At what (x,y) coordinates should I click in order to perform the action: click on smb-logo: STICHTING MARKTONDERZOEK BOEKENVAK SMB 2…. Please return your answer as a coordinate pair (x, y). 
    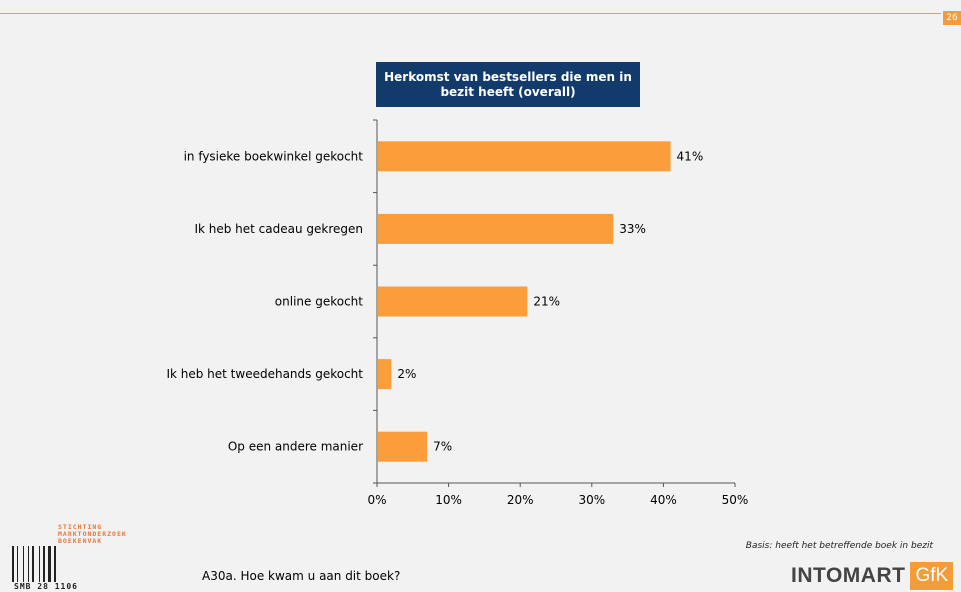
    Looking at the image, I should click on (82, 557).